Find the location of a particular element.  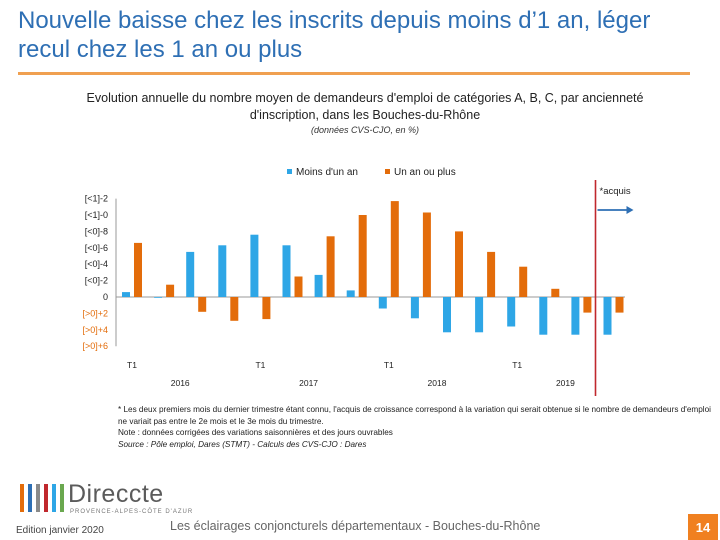

y-tick-label: [>0]+6 is located at coordinates (95, 346).